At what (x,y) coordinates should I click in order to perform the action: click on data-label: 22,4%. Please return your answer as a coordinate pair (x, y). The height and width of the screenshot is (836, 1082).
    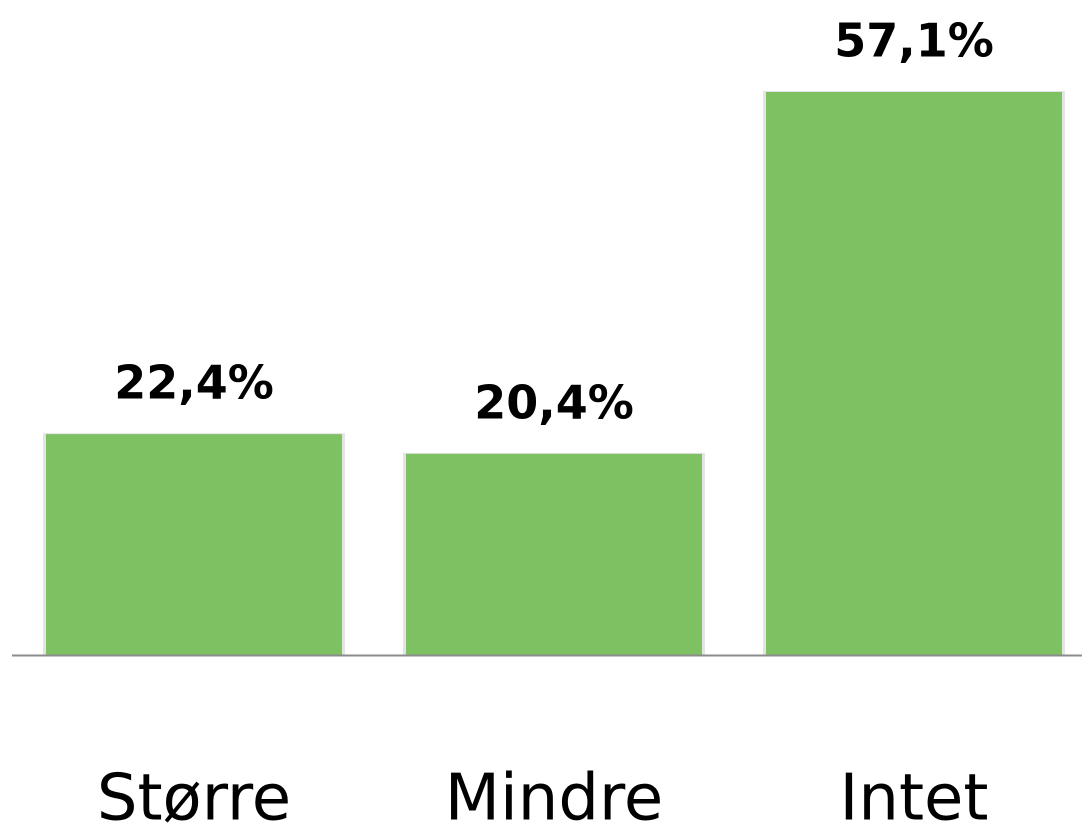
    Looking at the image, I should click on (194, 383).